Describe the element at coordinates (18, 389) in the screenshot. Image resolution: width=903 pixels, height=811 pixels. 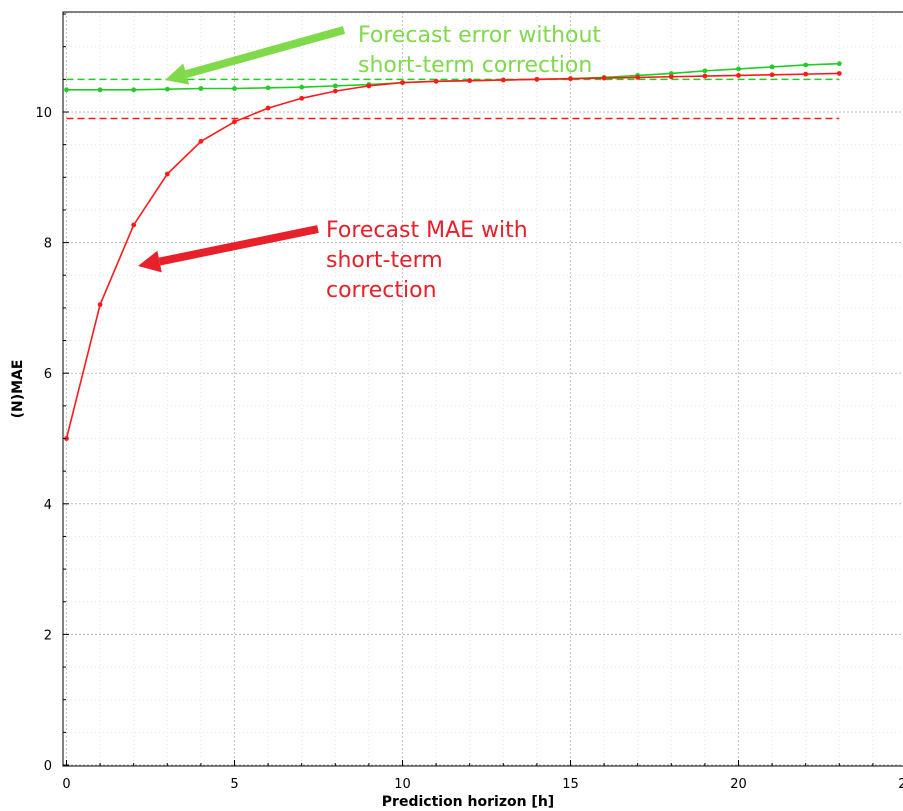
I see `y-axis-title: (N)MAE` at that location.